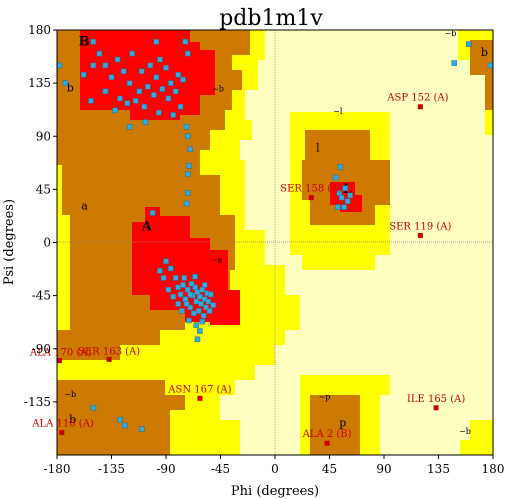 This screenshot has height=499, width=510. Describe the element at coordinates (84, 205) in the screenshot. I see `region-label: a` at that location.